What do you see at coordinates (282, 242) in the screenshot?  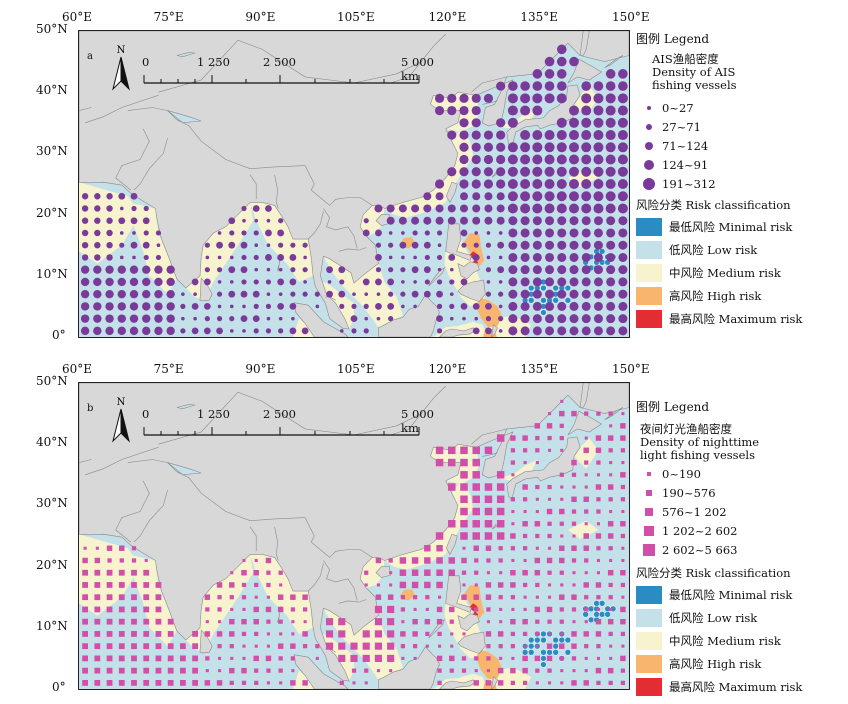 I see `risk-zone-medium` at bounding box center [282, 242].